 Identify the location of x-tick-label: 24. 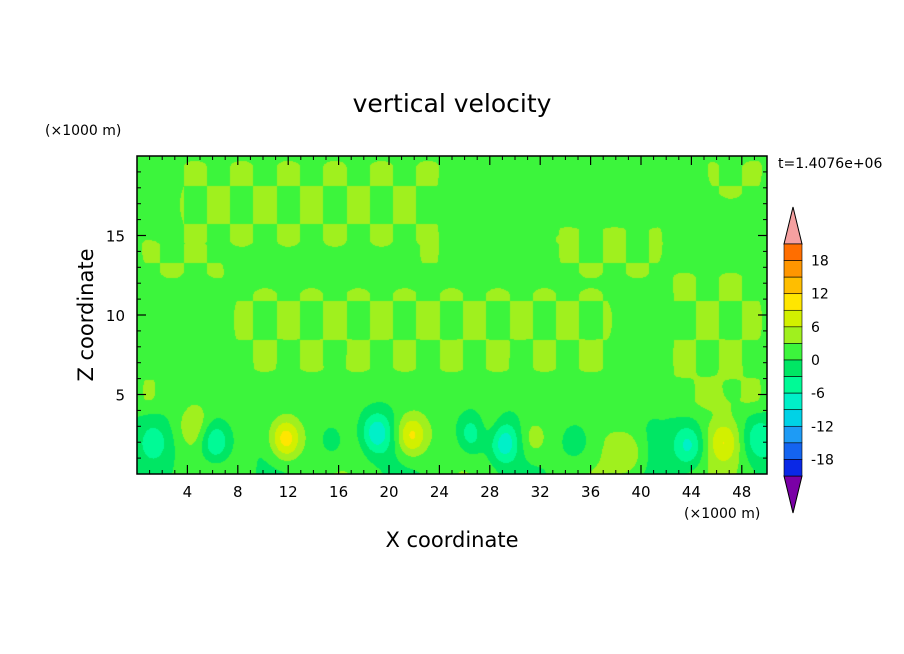
(439, 492).